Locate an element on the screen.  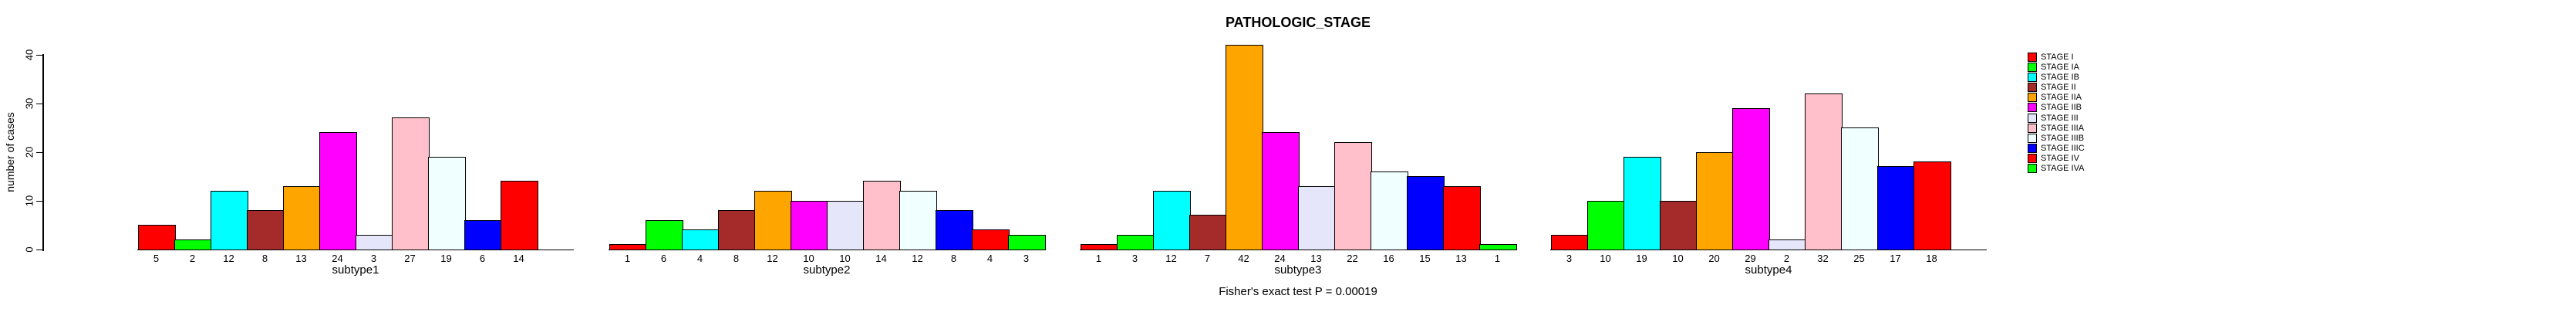
x-axis-group-label-subtype4: subtype4 is located at coordinates (1768, 270).